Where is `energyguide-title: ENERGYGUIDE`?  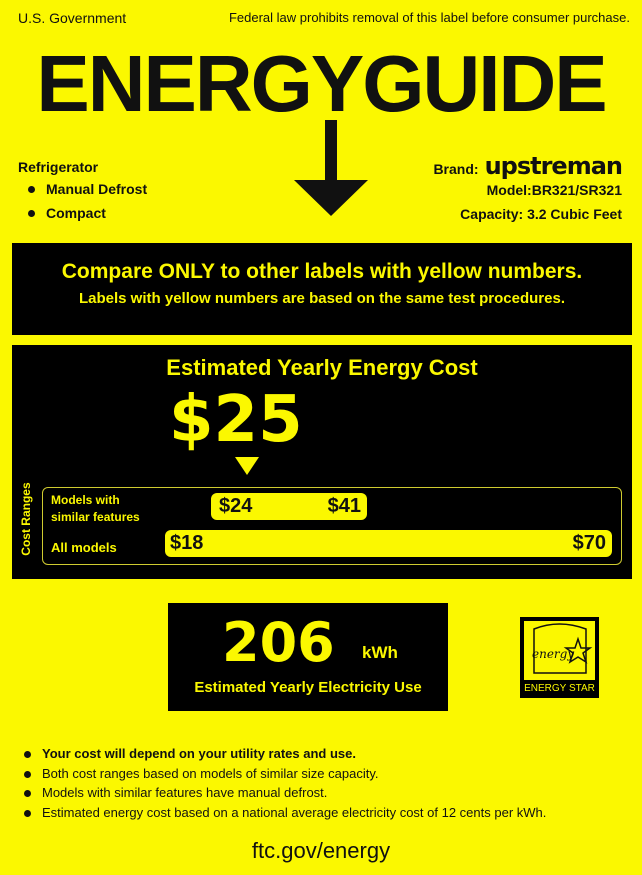
energyguide-title: ENERGYGUIDE is located at coordinates (321, 83).